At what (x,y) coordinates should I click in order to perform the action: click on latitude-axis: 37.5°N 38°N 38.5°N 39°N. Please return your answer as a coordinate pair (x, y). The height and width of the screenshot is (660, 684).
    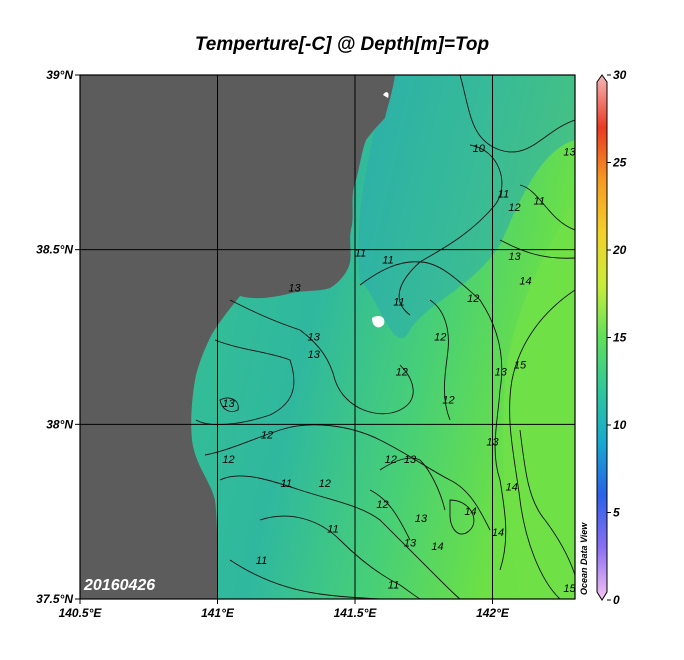
    Looking at the image, I should click on (54, 337).